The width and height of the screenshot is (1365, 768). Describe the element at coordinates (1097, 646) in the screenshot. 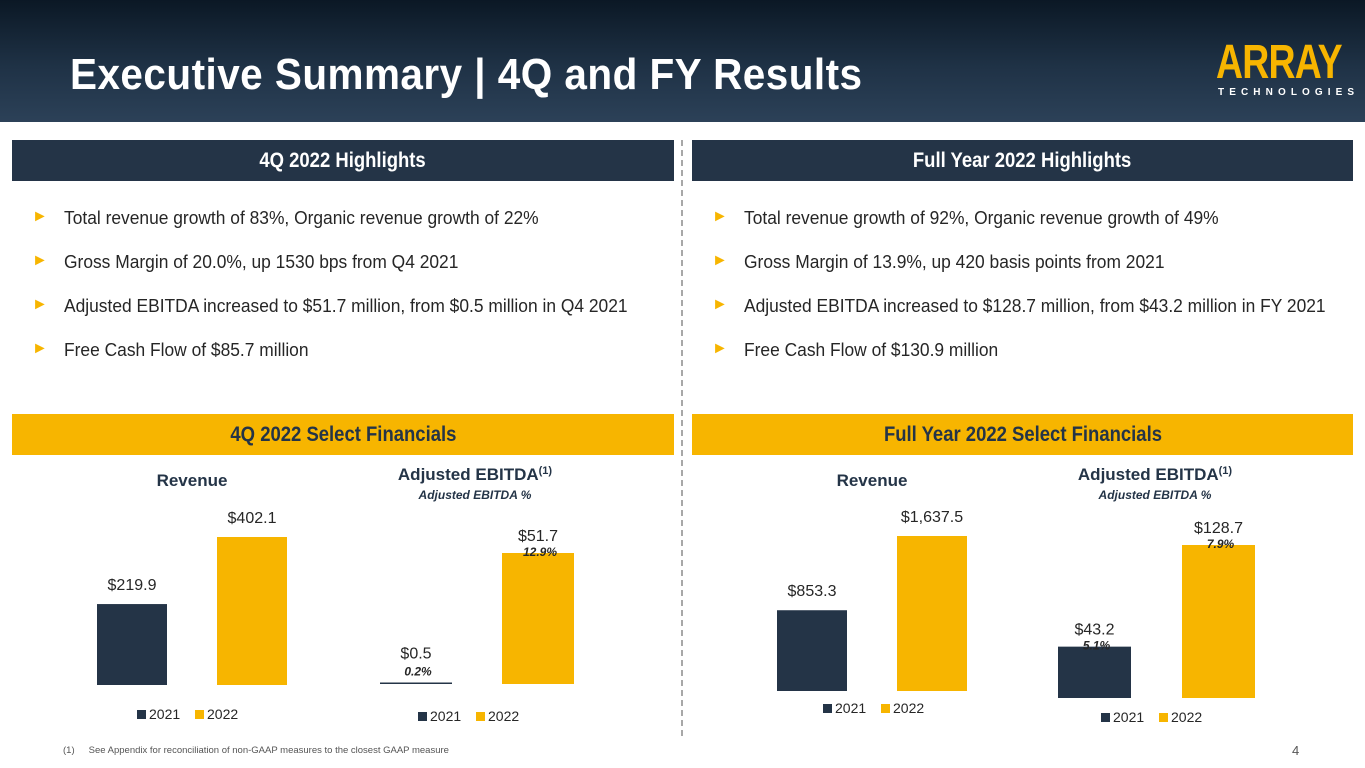

I see `pct-label: 5.1%` at that location.